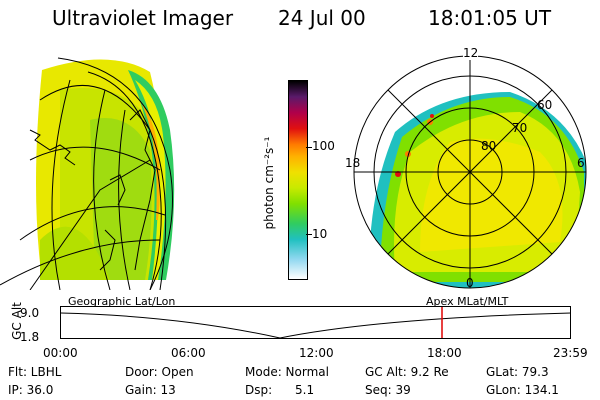 The image size is (600, 400). I want to click on colorbar-label-10: 10, so click(320, 234).